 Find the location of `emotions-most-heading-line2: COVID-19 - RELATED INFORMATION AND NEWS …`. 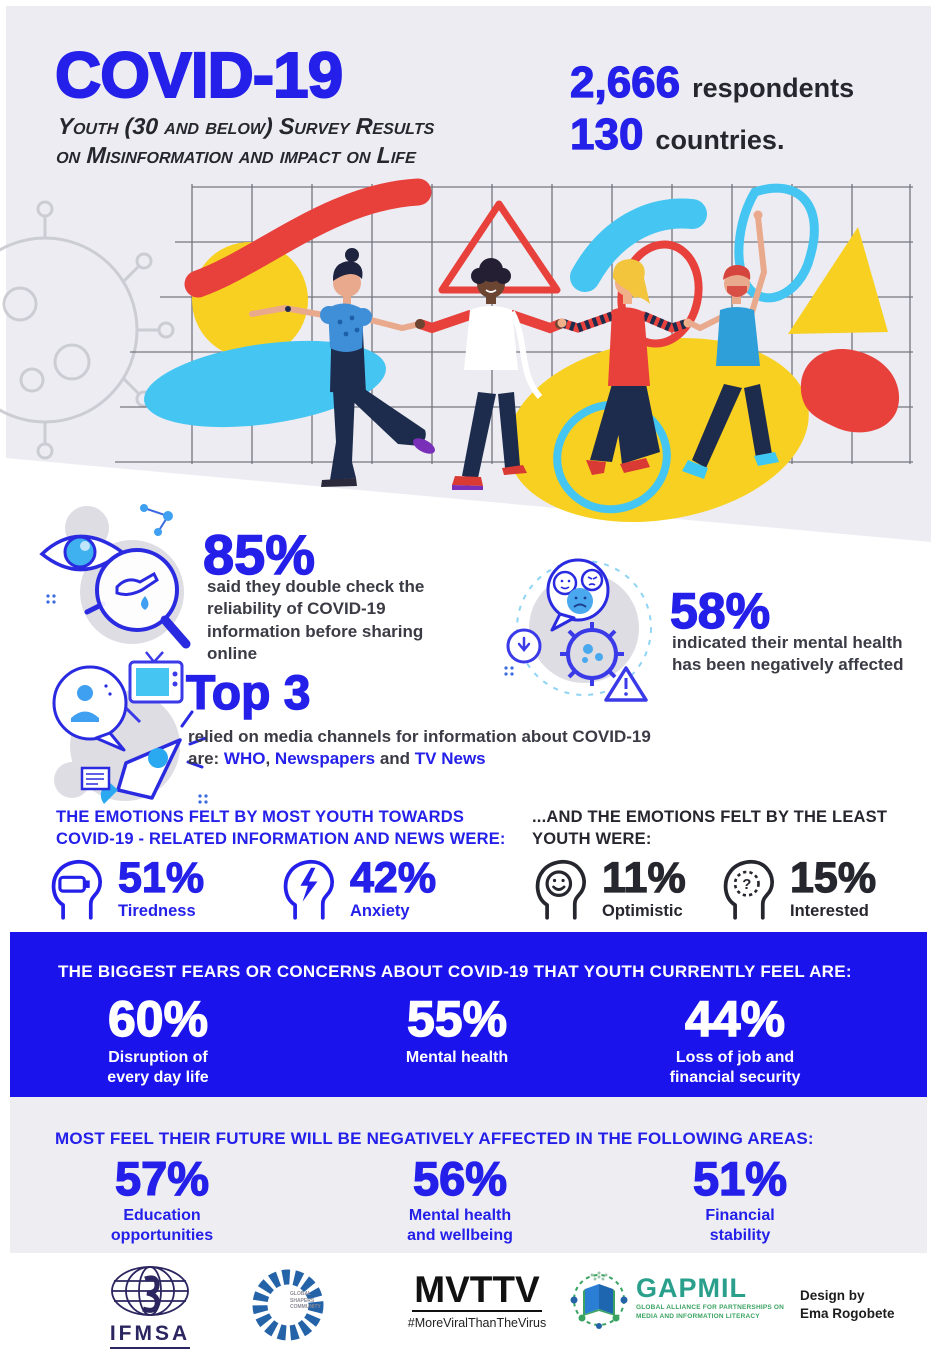

emotions-most-heading-line2: COVID-19 - RELATED INFORMATION AND NEWS … is located at coordinates (281, 839).